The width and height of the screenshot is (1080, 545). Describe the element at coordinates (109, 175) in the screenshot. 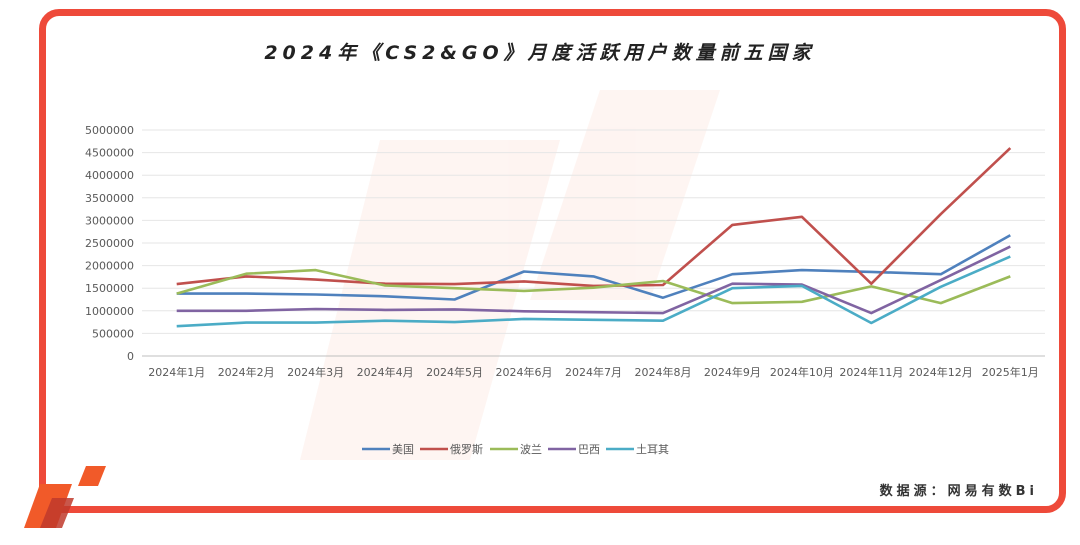

I see `y-tick-label: 4000000` at that location.